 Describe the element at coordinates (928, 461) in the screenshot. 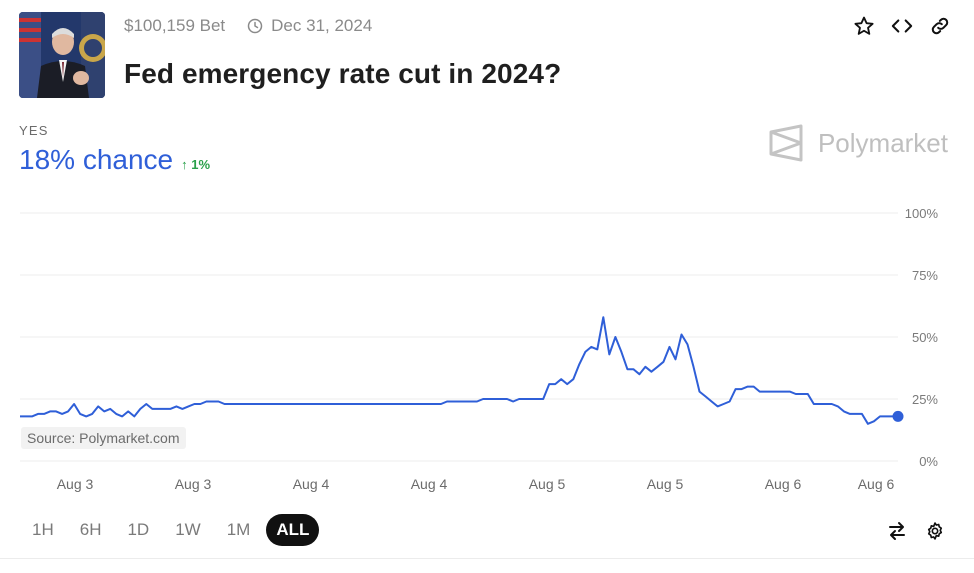

I see `y-tick-label: 0%` at that location.